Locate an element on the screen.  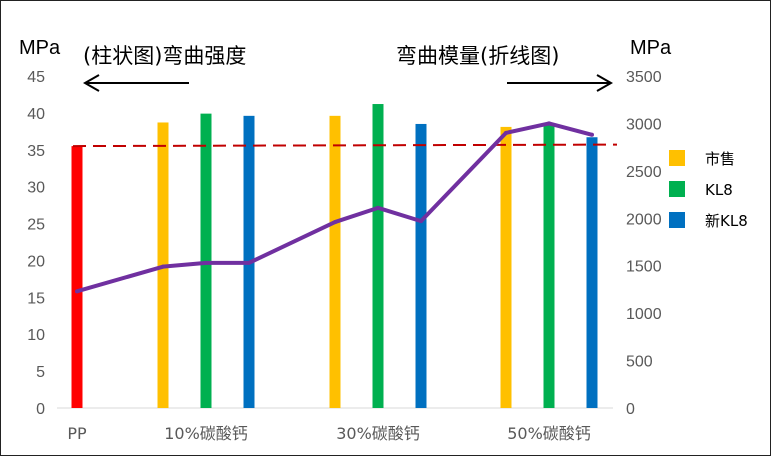
right-tick-label: 0 is located at coordinates (630, 409).